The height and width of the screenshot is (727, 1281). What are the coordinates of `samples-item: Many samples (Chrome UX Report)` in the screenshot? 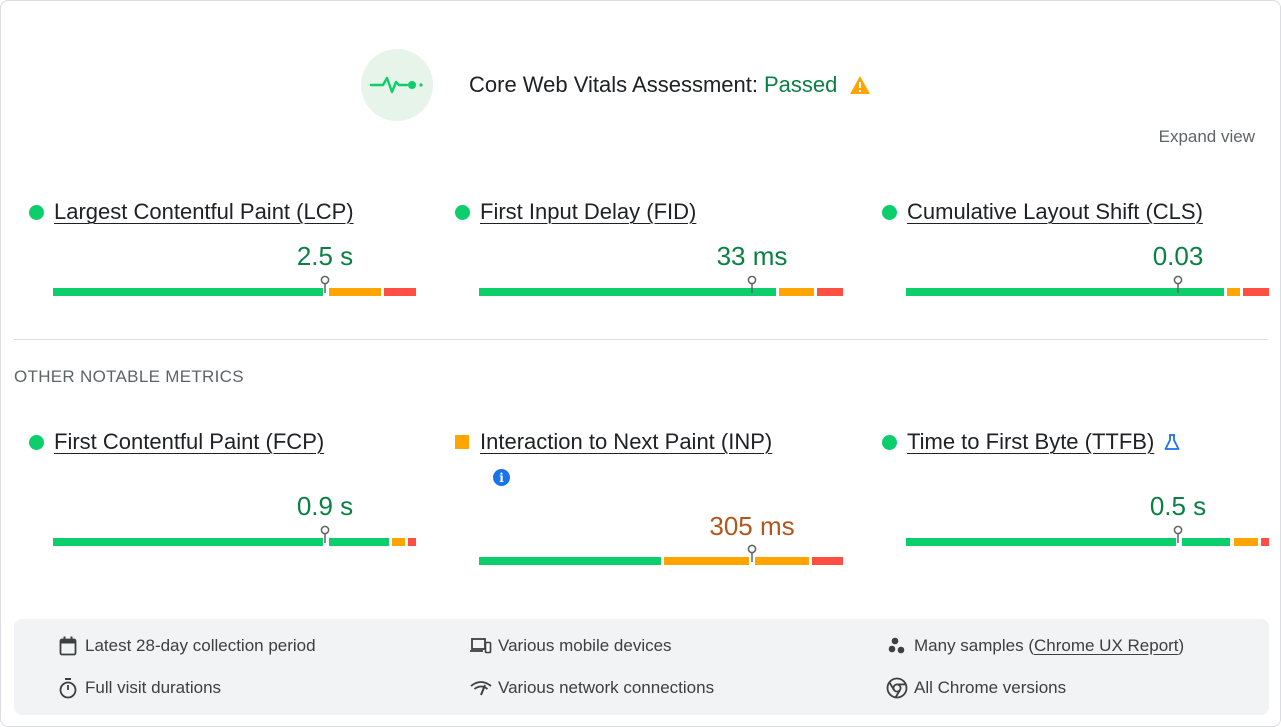 It's located at (1035, 646).